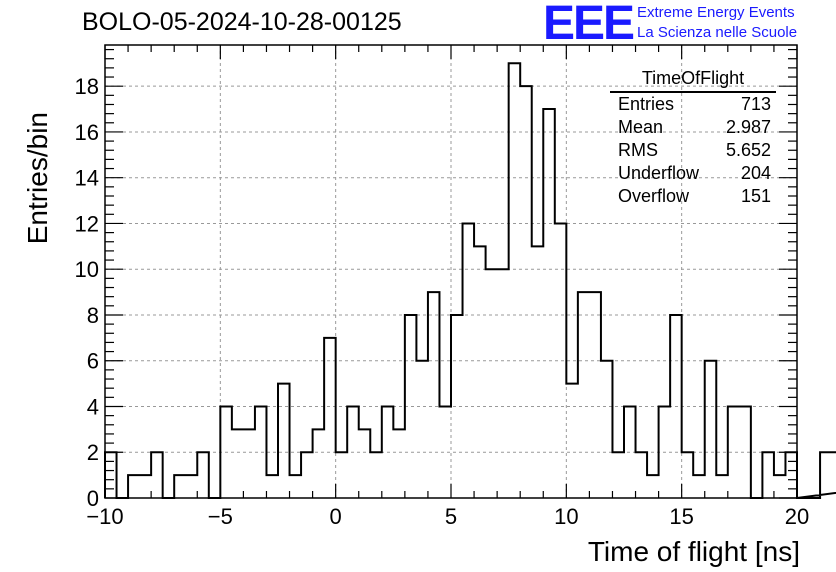  Describe the element at coordinates (87, 269) in the screenshot. I see `y-tick-label: 10` at that location.